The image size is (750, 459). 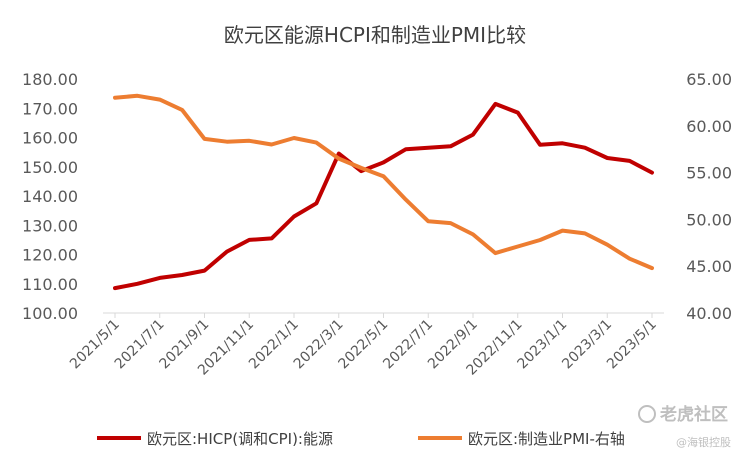 I want to click on left-tick-label: 110.00, so click(x=50, y=284).